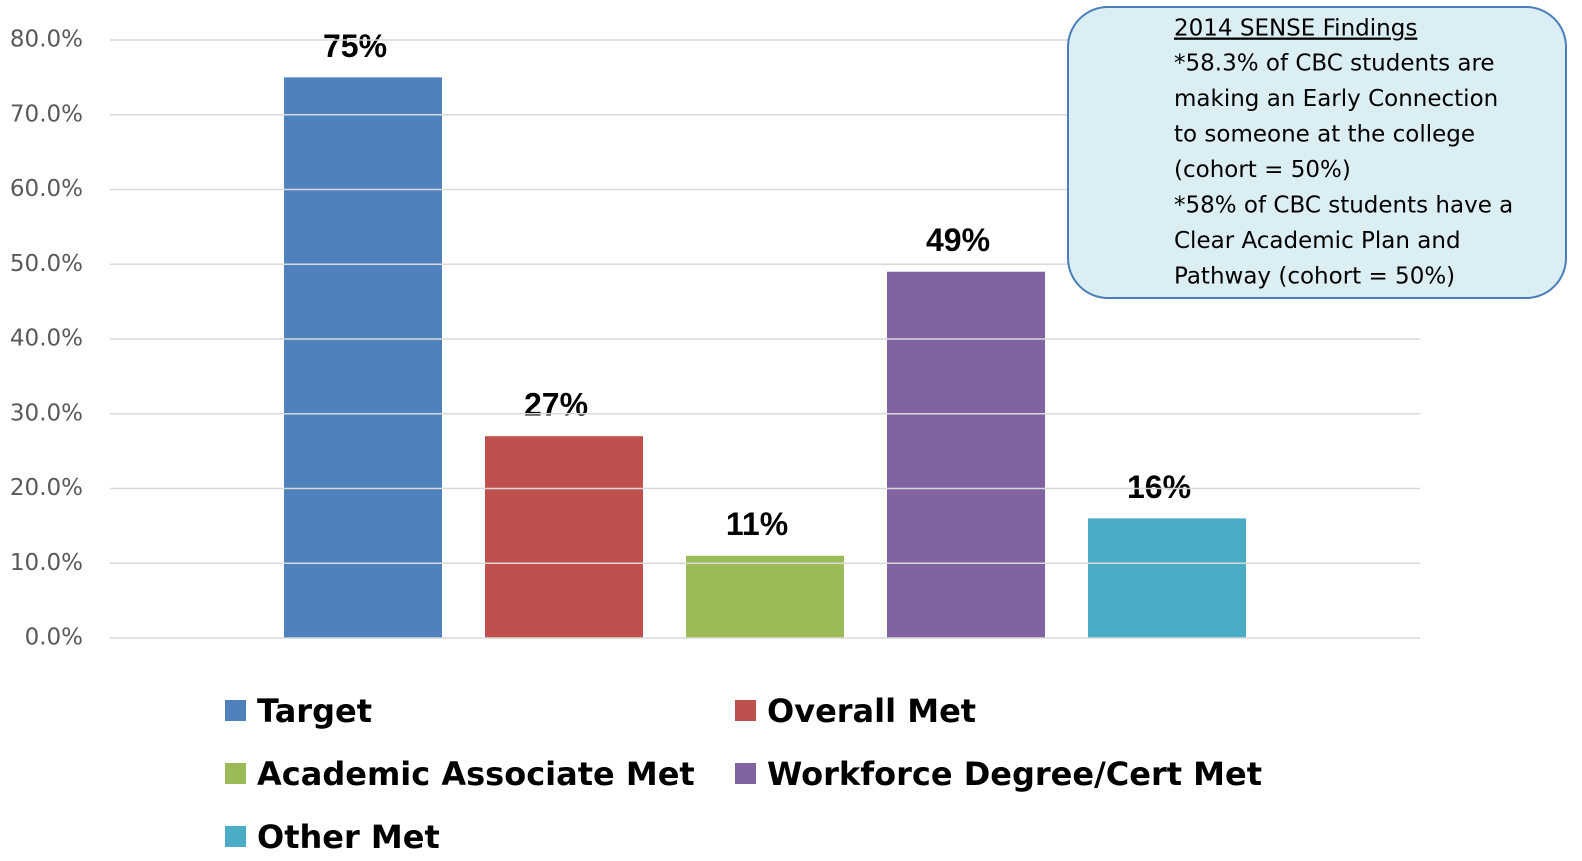 Image resolution: width=1582 pixels, height=861 pixels. I want to click on annotation-line: making an Early Connection, so click(1336, 99).